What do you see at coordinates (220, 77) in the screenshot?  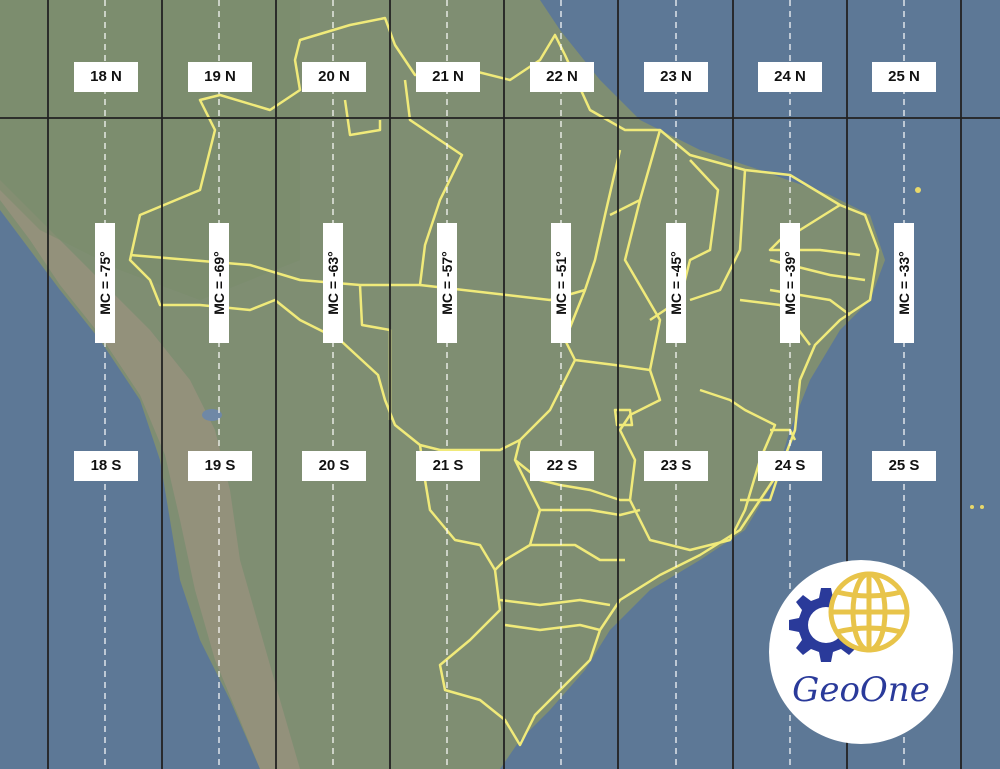 I see `zone-label-north: 19 N` at bounding box center [220, 77].